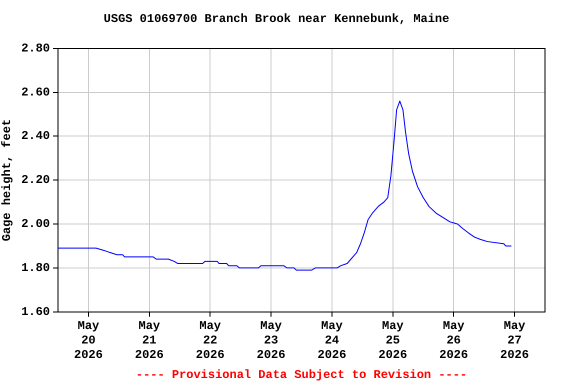  Describe the element at coordinates (35, 180) in the screenshot. I see `y-tick-label: 2.20` at that location.